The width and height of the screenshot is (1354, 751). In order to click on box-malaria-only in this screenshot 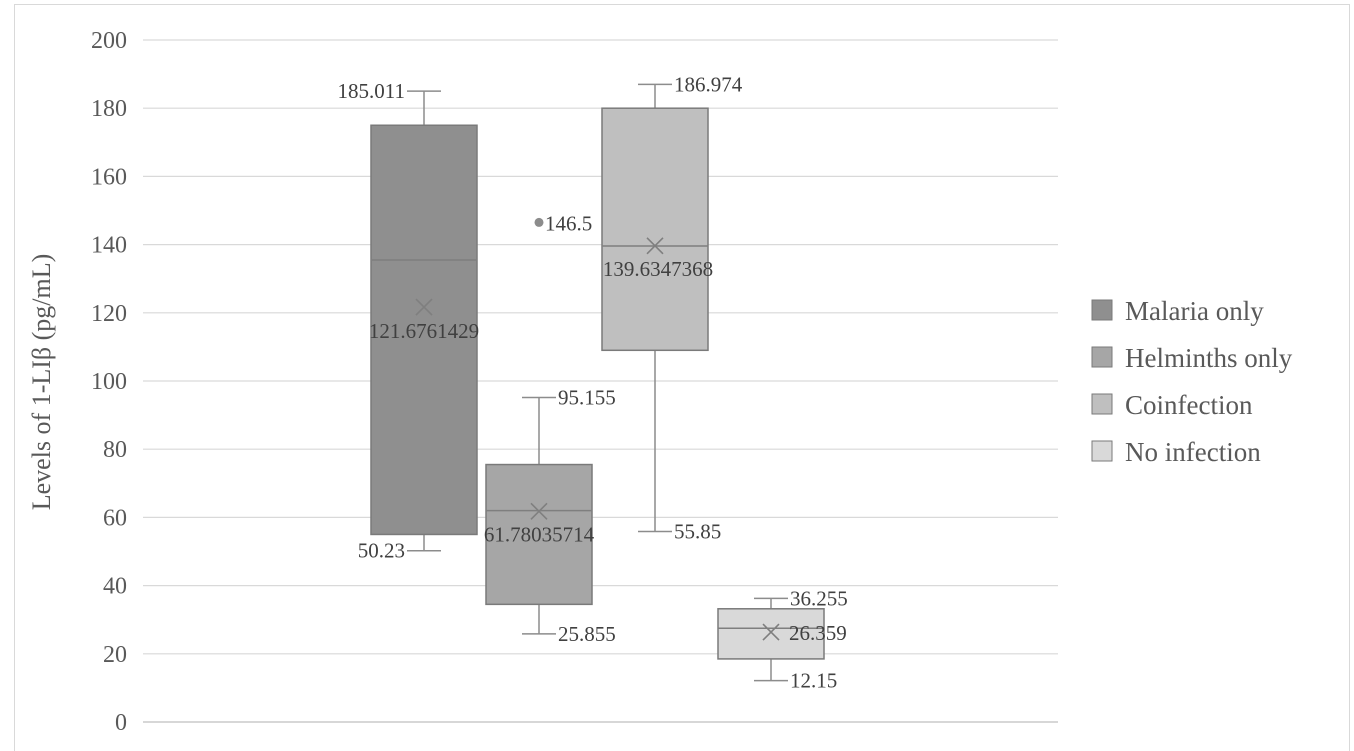, I will do `click(424, 321)`.